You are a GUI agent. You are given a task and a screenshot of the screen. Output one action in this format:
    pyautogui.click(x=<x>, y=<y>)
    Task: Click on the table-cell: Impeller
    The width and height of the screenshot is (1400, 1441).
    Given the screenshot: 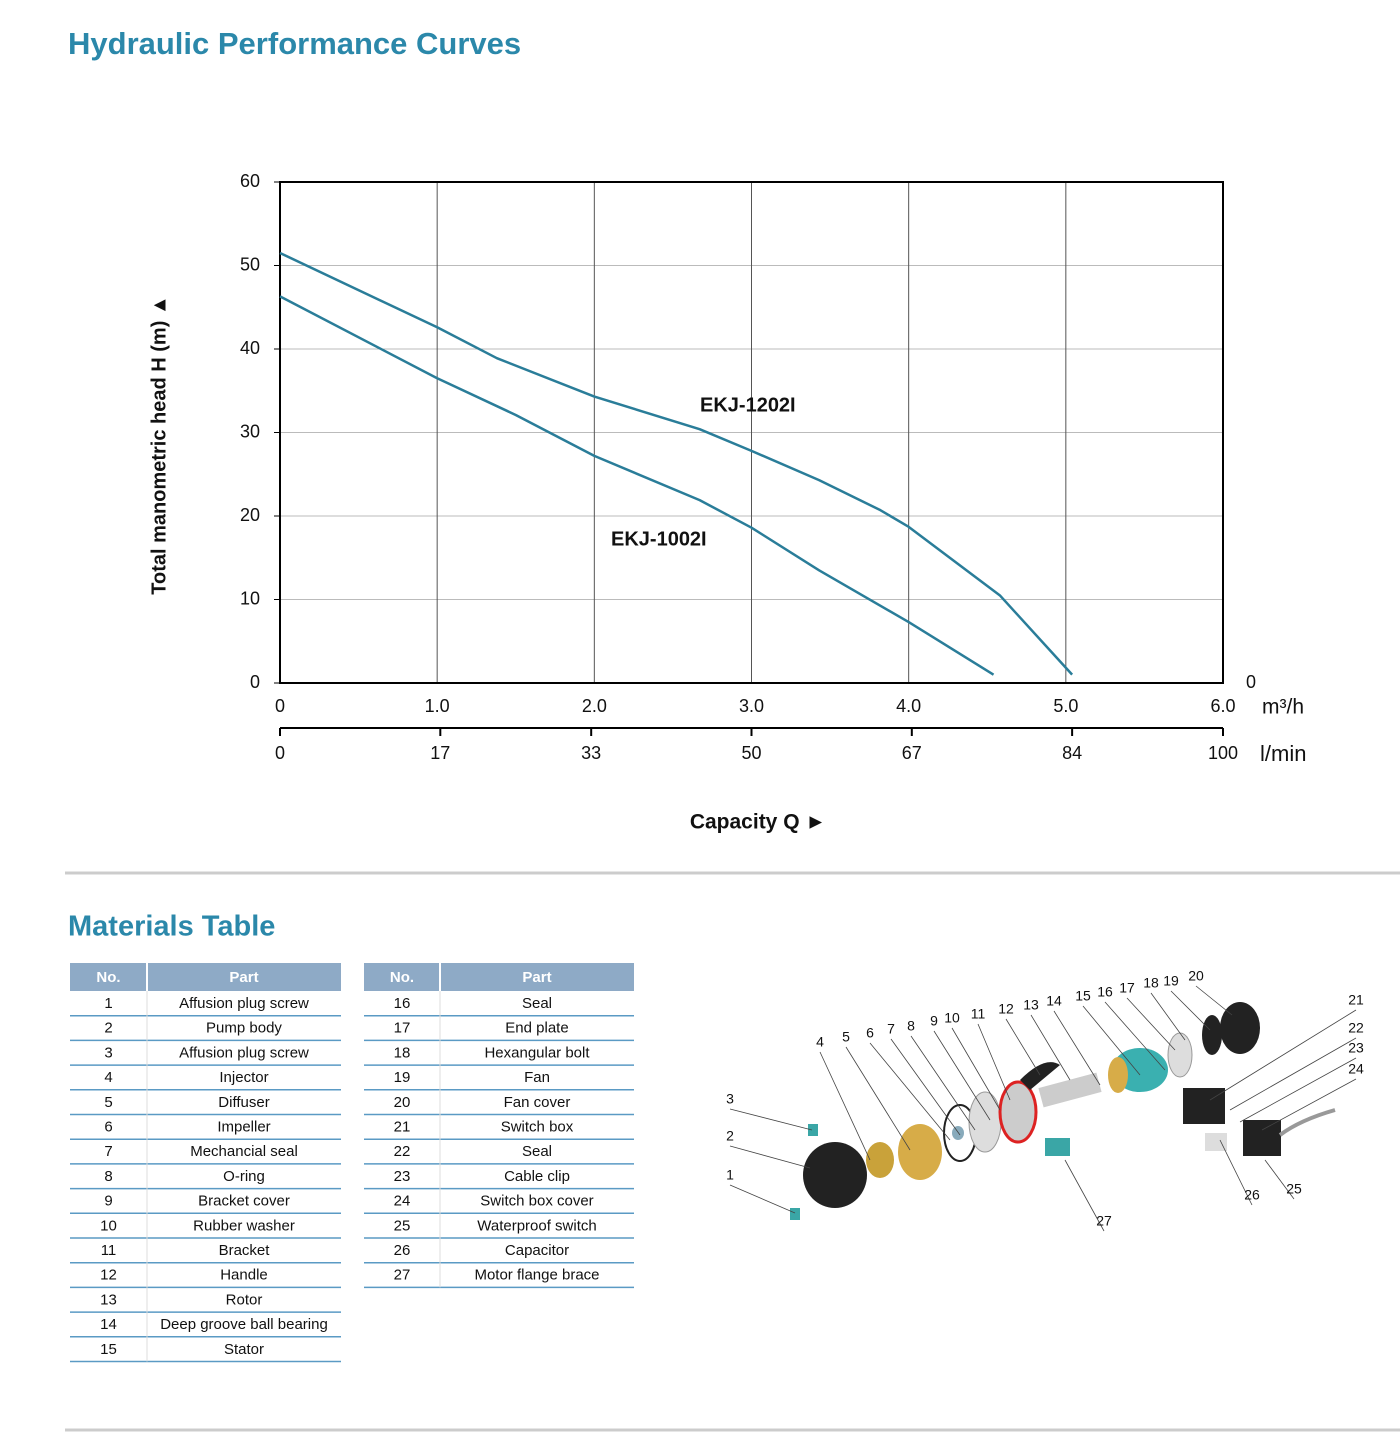 What is the action you would take?
    pyautogui.click(x=243, y=1126)
    